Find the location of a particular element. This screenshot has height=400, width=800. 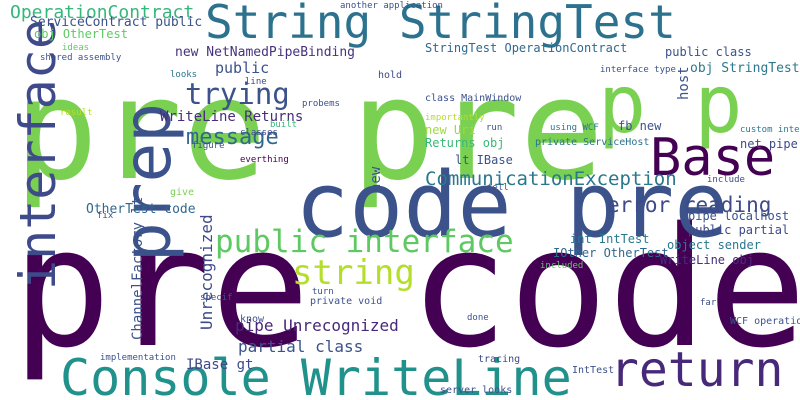

word: pipe Unrecognized is located at coordinates (317, 325).